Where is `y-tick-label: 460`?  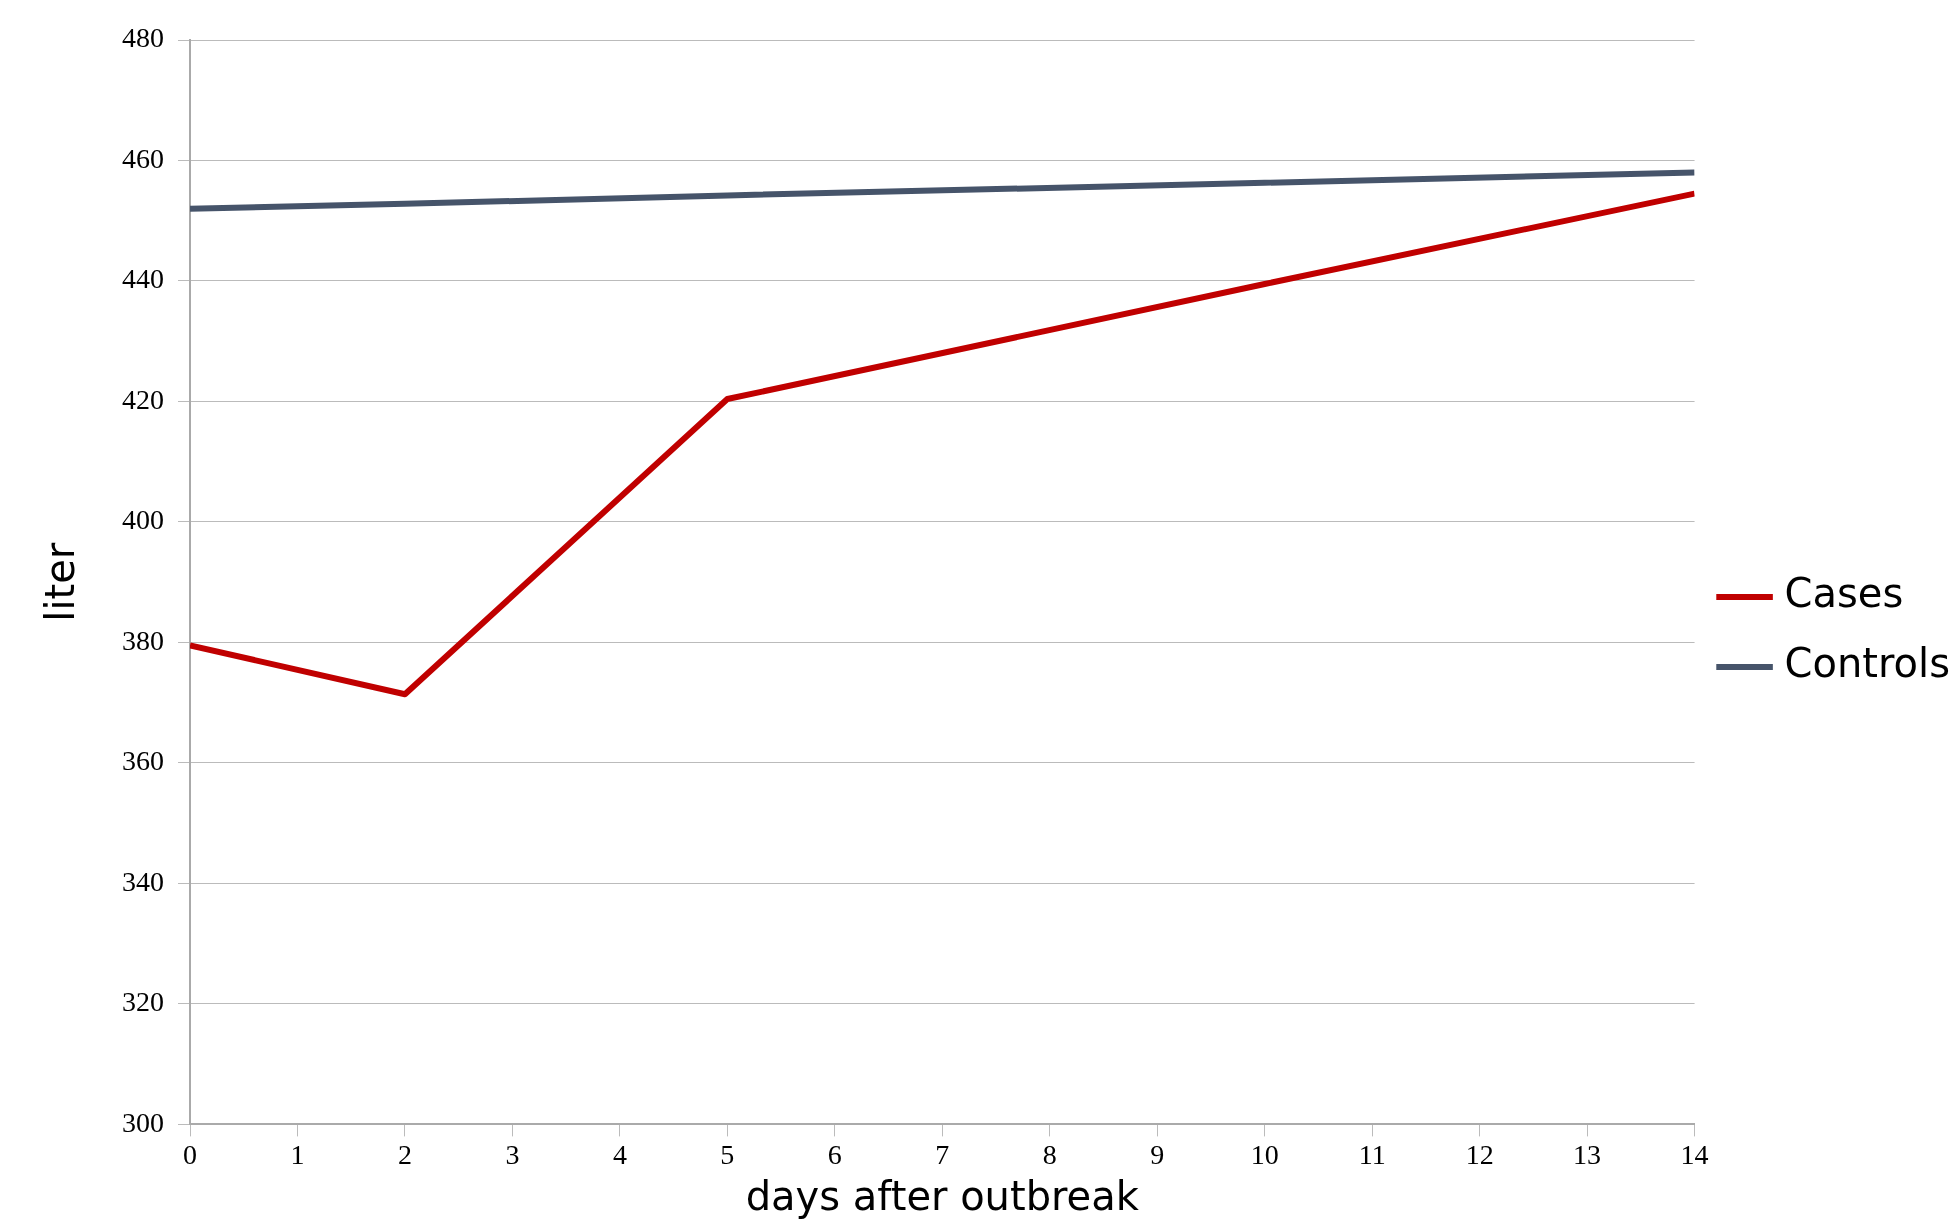
y-tick-label: 460 is located at coordinates (143, 158).